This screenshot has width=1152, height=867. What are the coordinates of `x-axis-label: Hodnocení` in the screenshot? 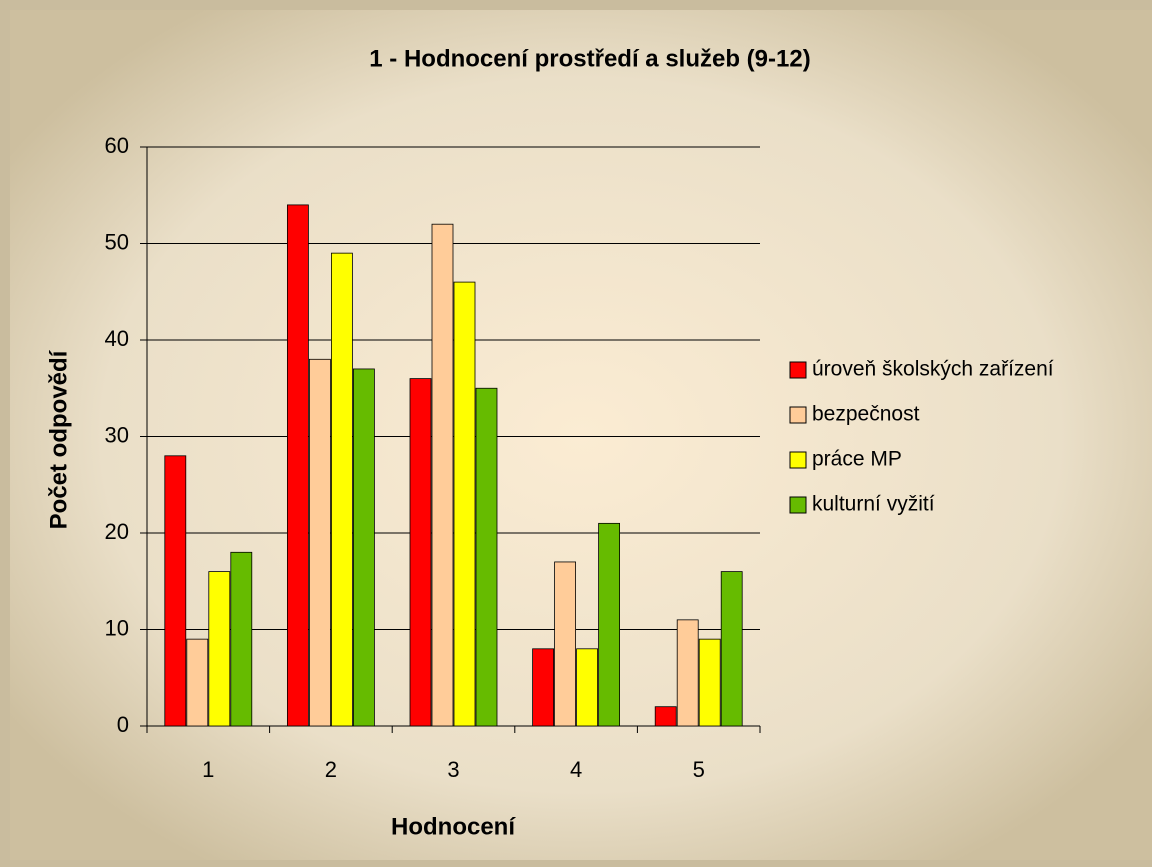 It's located at (453, 826).